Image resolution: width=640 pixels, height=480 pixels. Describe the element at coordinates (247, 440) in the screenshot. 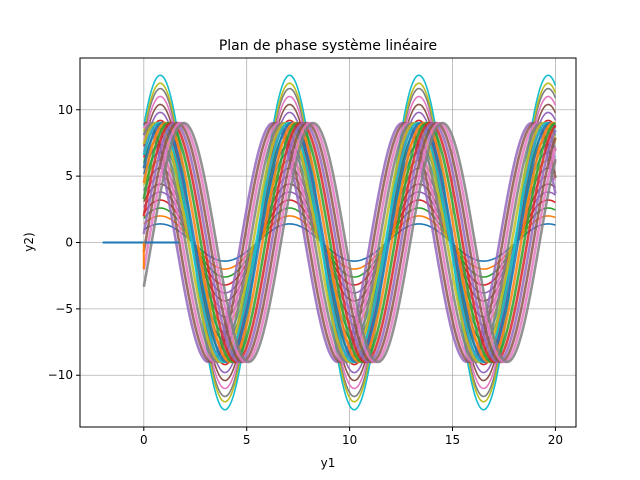

I see `x-tick-label: 5` at that location.